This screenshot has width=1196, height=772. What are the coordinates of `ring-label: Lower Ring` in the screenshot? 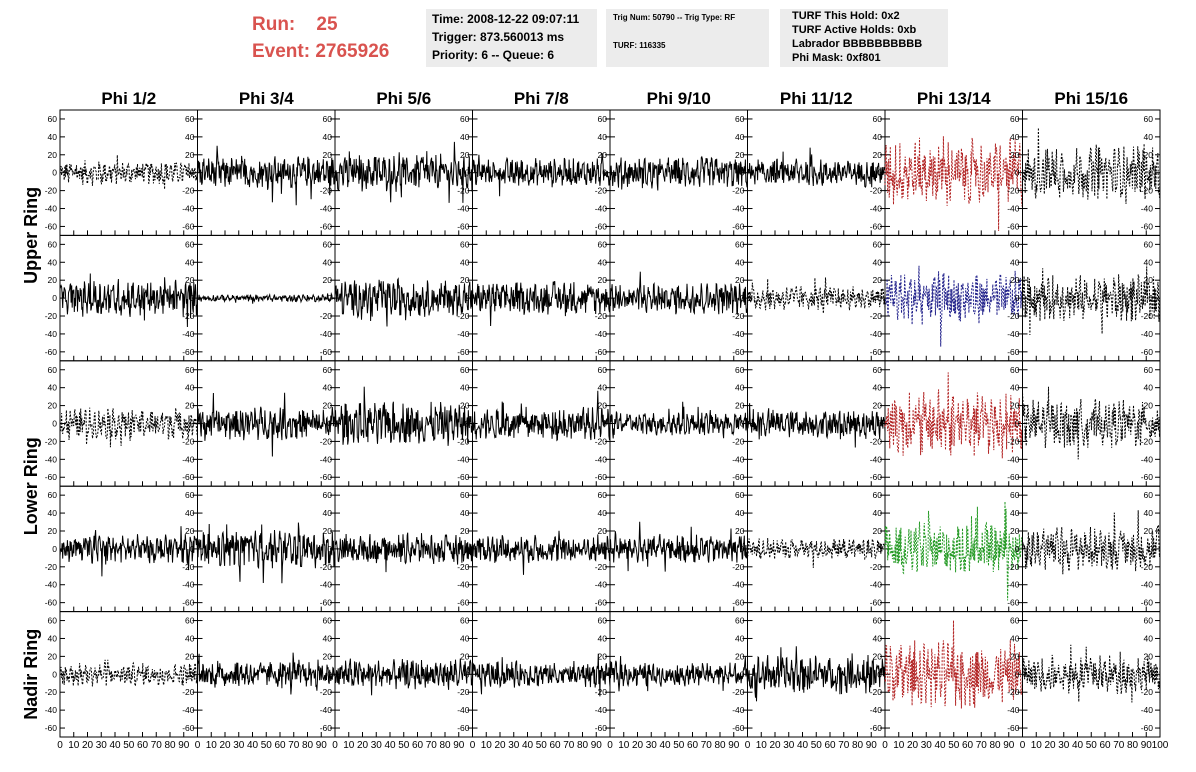 It's located at (31, 486).